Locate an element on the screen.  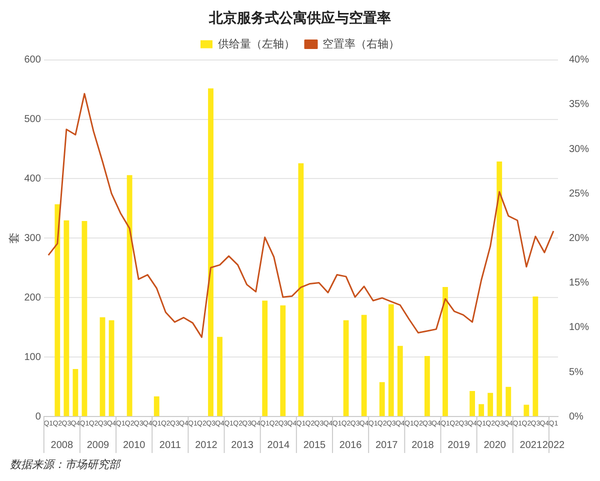
text: 2011 is located at coordinates (170, 445).